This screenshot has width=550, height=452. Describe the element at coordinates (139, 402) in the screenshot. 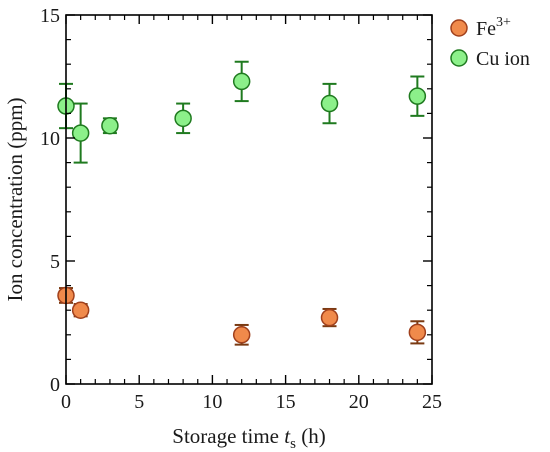

I see `x-tick-label: 5` at that location.